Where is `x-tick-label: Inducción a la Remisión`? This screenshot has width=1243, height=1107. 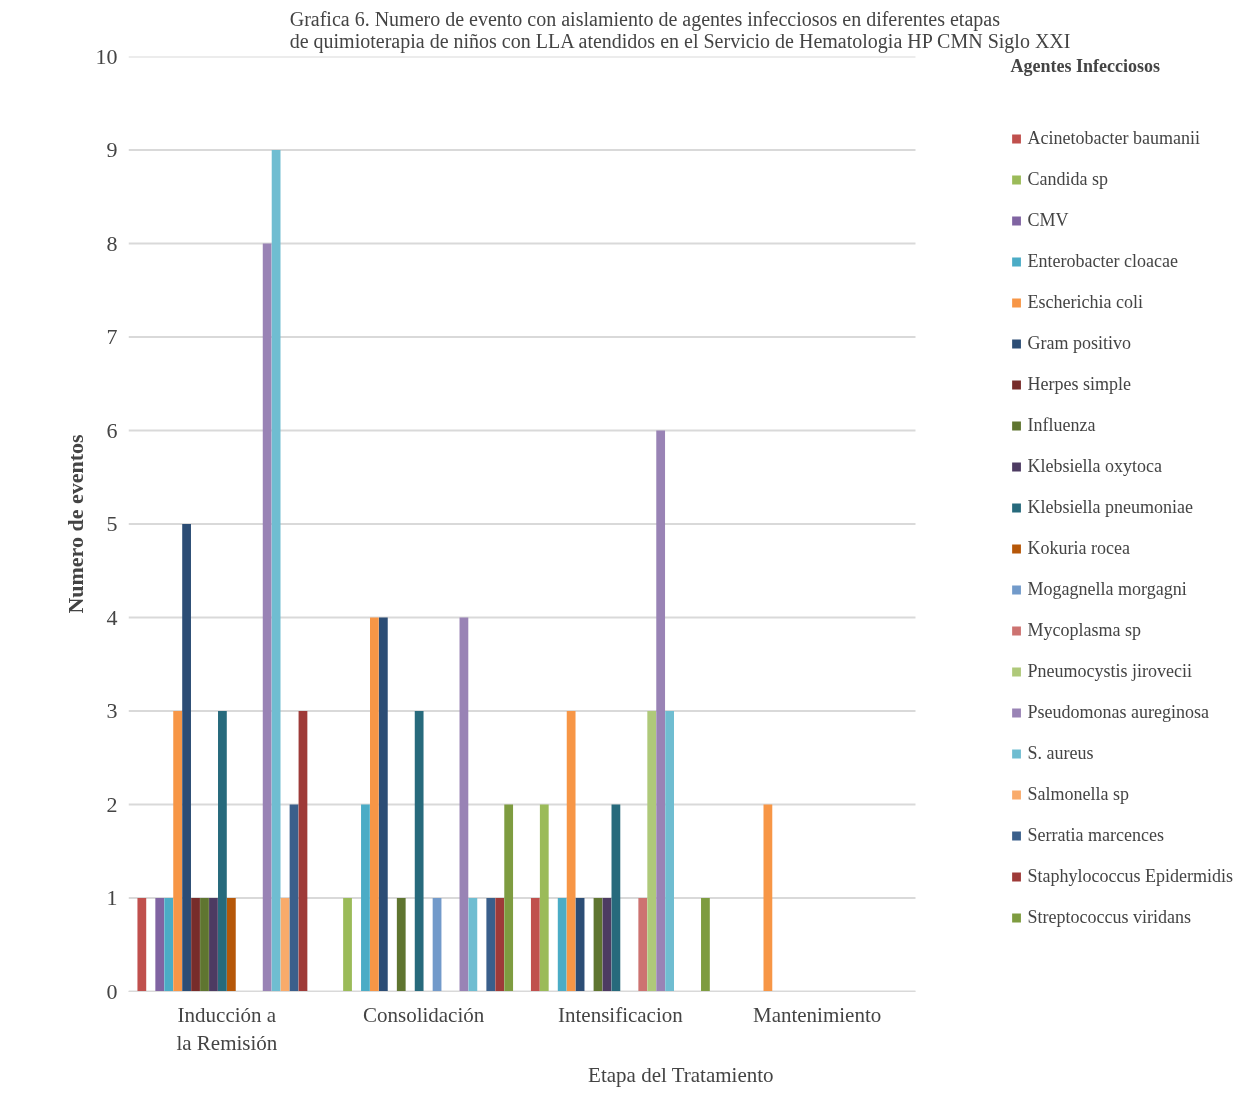 x-tick-label: Inducción a la Remisión is located at coordinates (227, 1029).